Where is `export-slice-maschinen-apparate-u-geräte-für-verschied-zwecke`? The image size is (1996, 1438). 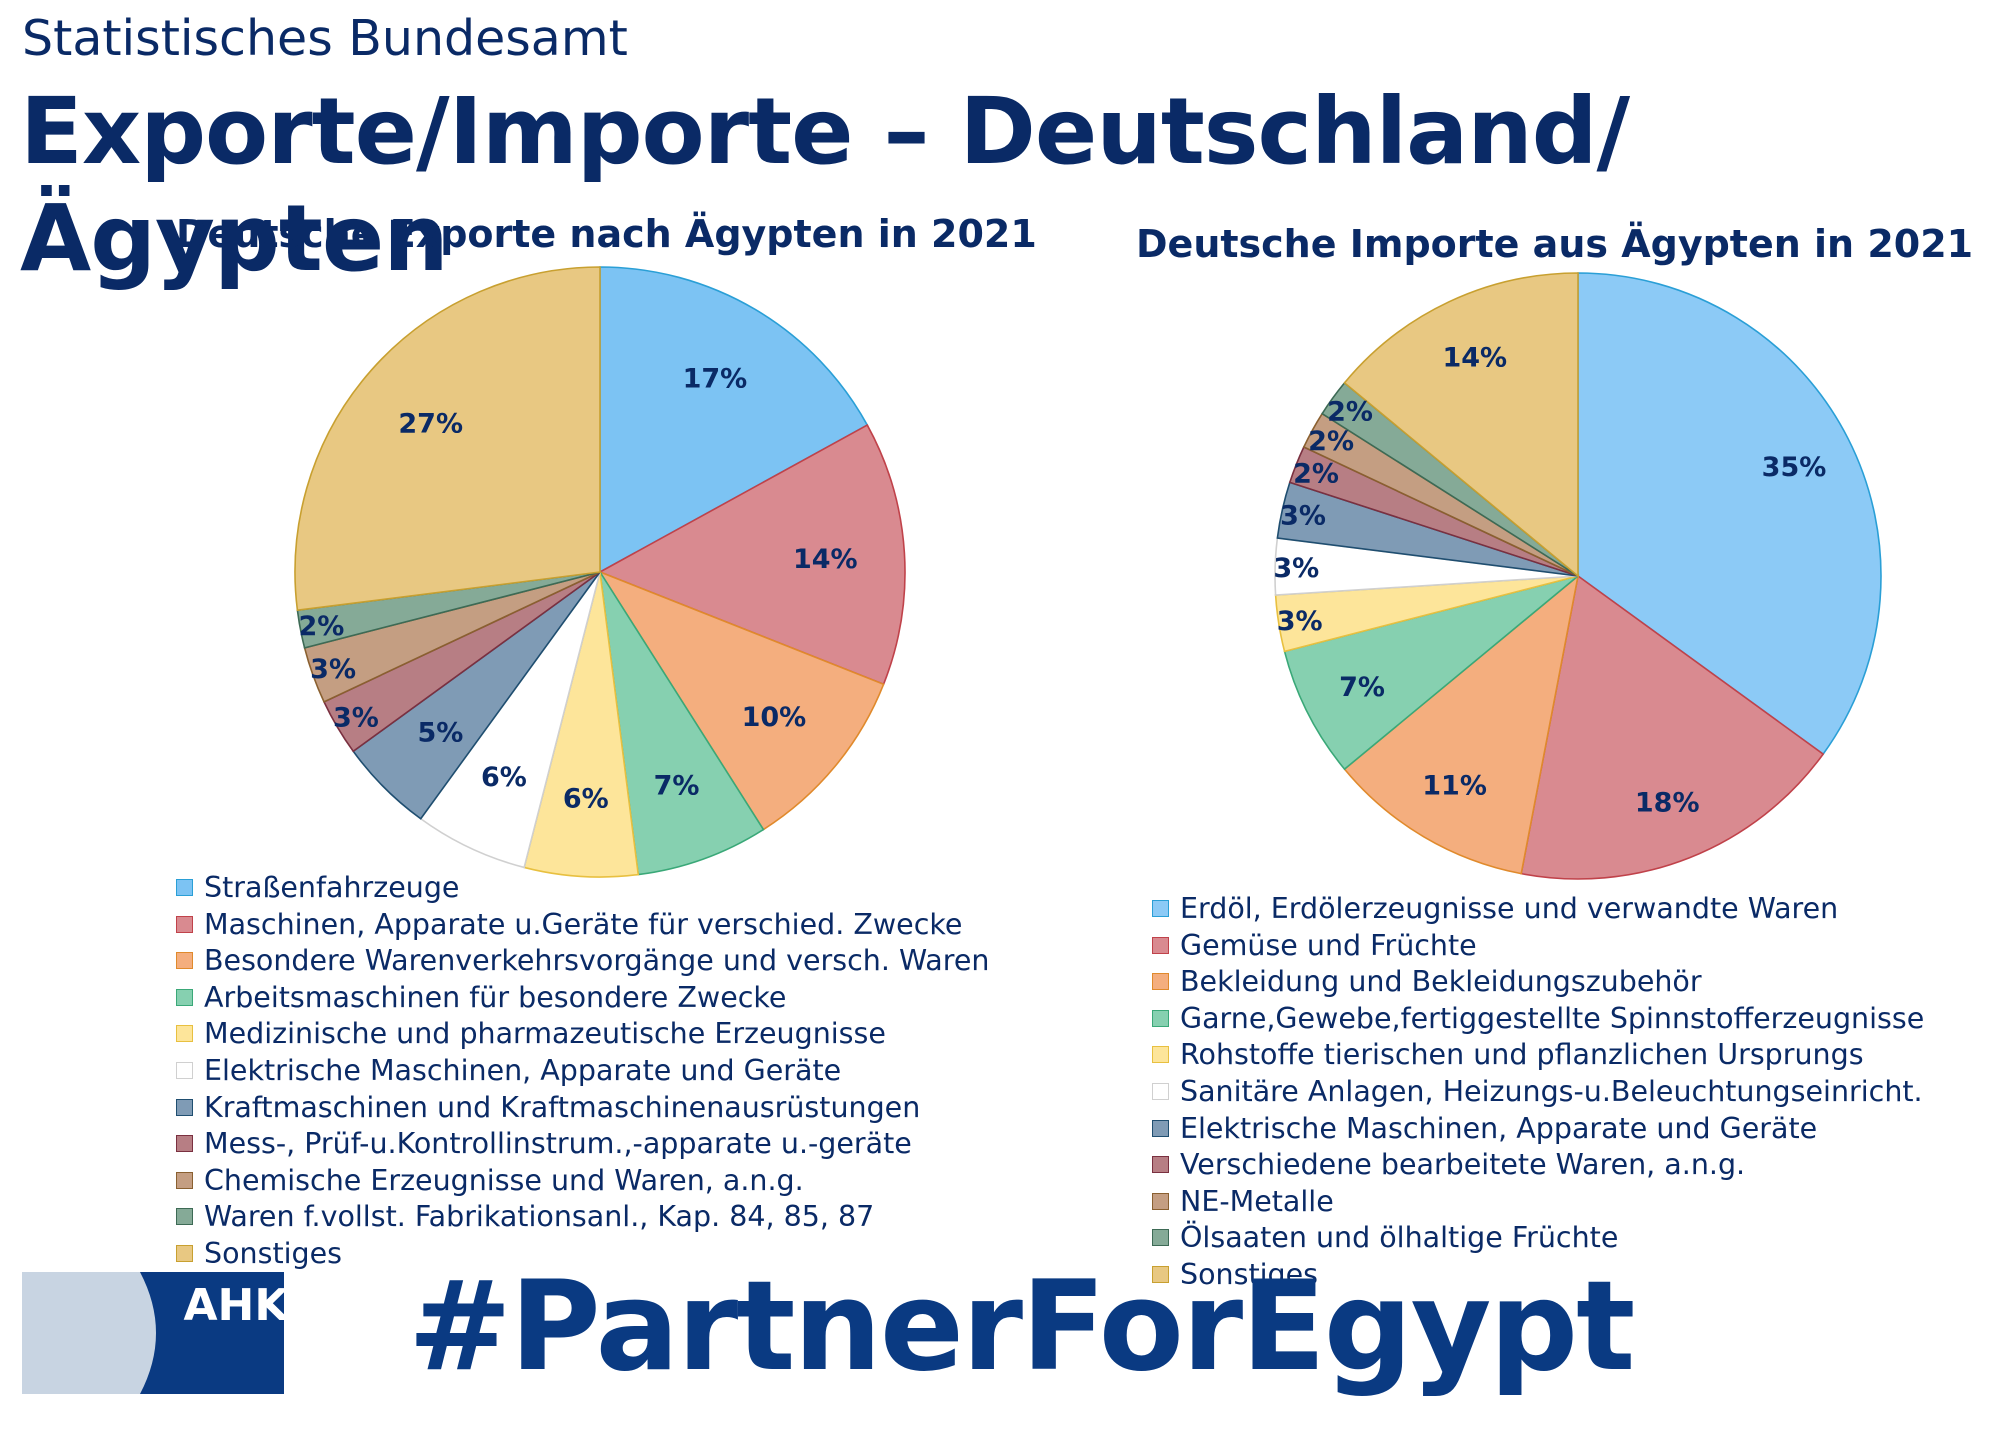
export-slice-maschinen-apparate-u-geräte-für-verschied-zwecke is located at coordinates (752, 554).